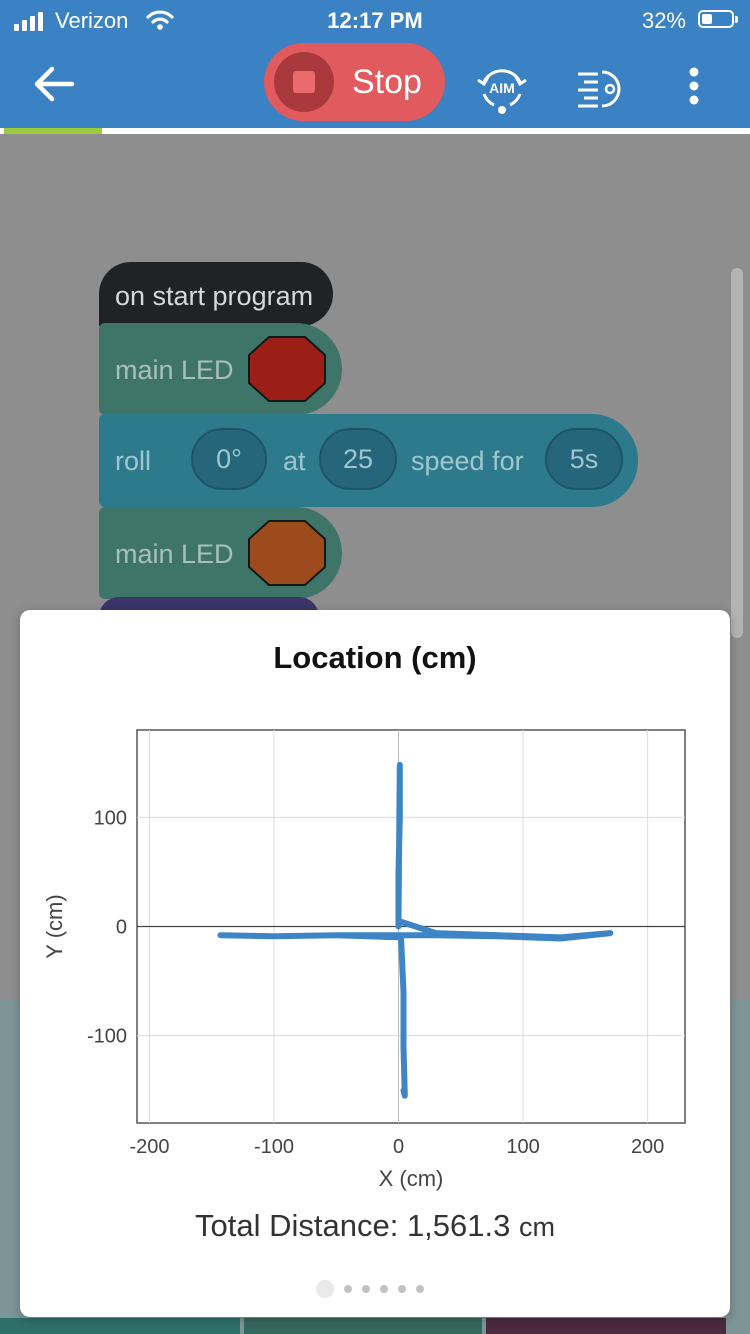  Describe the element at coordinates (28, 21) in the screenshot. I see `cell-signal-icon` at that location.